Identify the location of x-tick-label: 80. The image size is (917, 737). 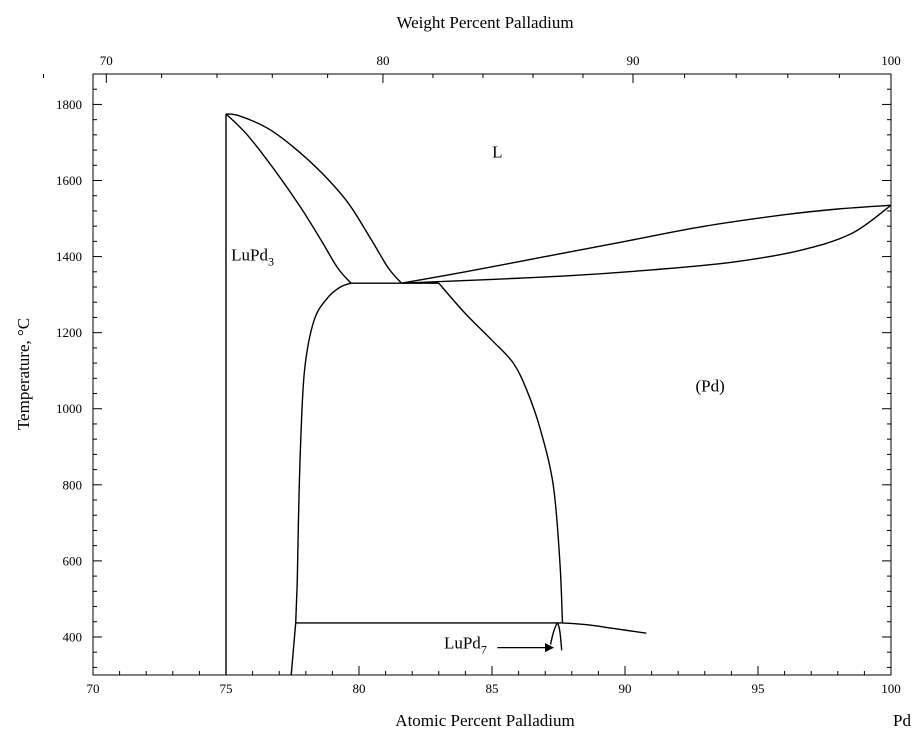
(359, 688).